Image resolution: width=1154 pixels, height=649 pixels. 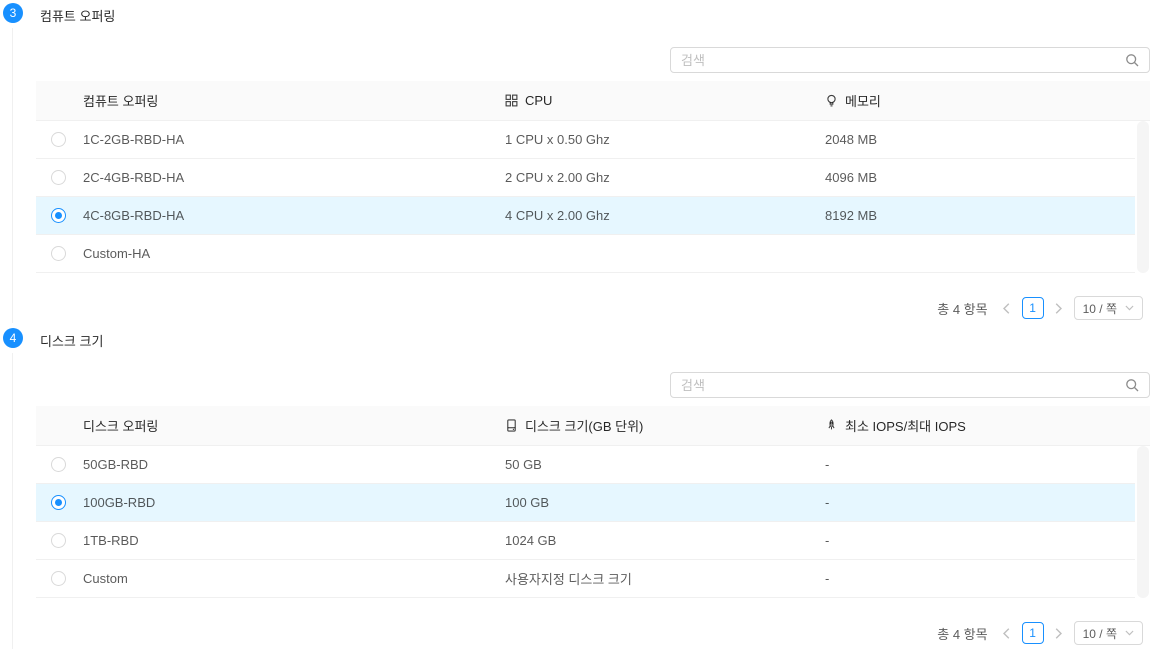 What do you see at coordinates (585, 541) in the screenshot?
I see `table-row-1tb-rbd: 1TB-RBD 1024 GB -` at bounding box center [585, 541].